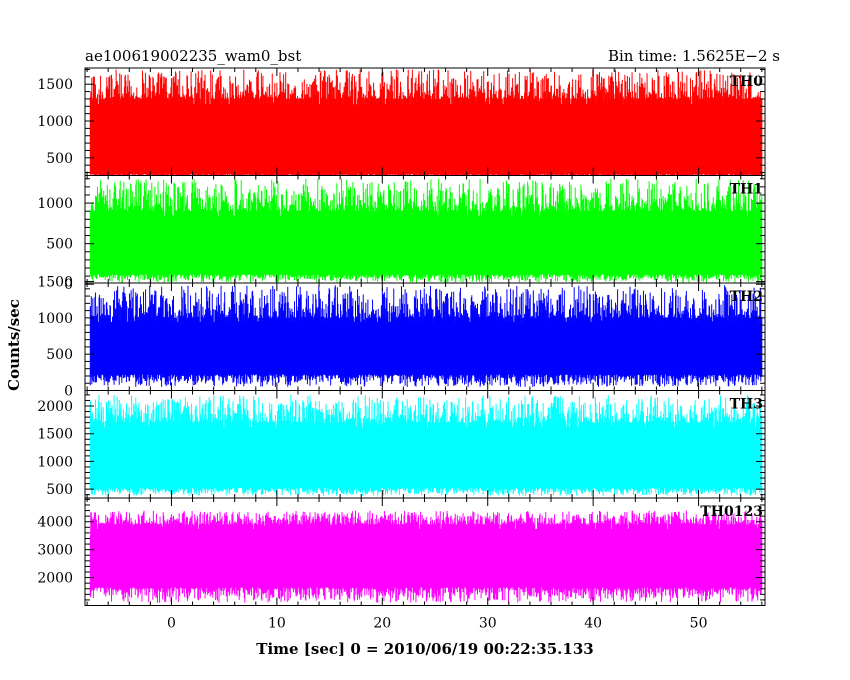 The height and width of the screenshot is (680, 850). What do you see at coordinates (426, 244) in the screenshot?
I see `series-band-th1` at bounding box center [426, 244].